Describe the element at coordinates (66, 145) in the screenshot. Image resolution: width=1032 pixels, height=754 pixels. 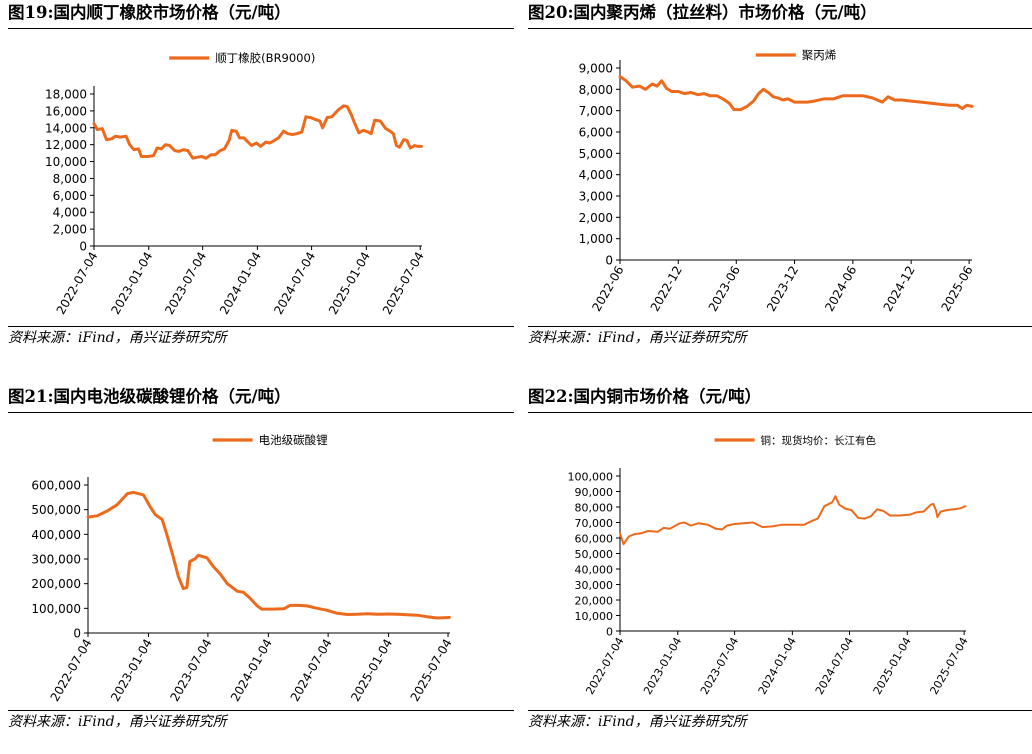
I see `y-tick-label: 12,000` at that location.